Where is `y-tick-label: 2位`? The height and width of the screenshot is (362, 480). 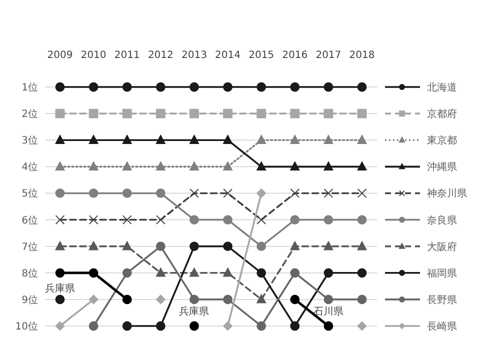 y-tick-label: 2位 is located at coordinates (30, 114).